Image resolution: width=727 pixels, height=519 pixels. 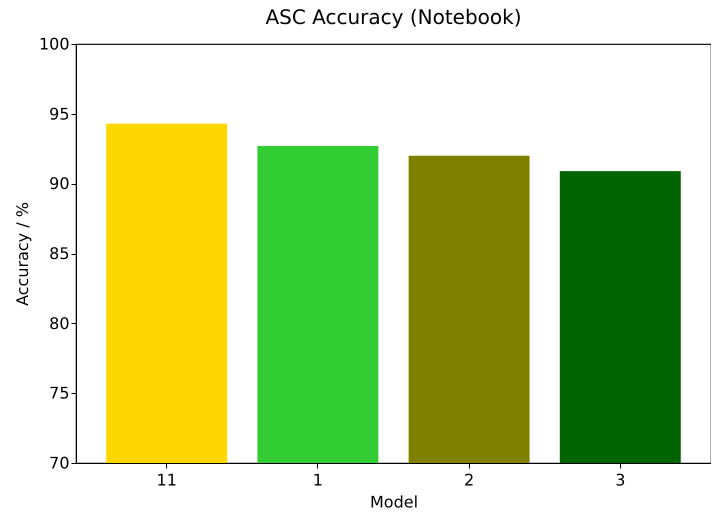 What do you see at coordinates (59, 323) in the screenshot?
I see `y-tick-label: 80` at bounding box center [59, 323].